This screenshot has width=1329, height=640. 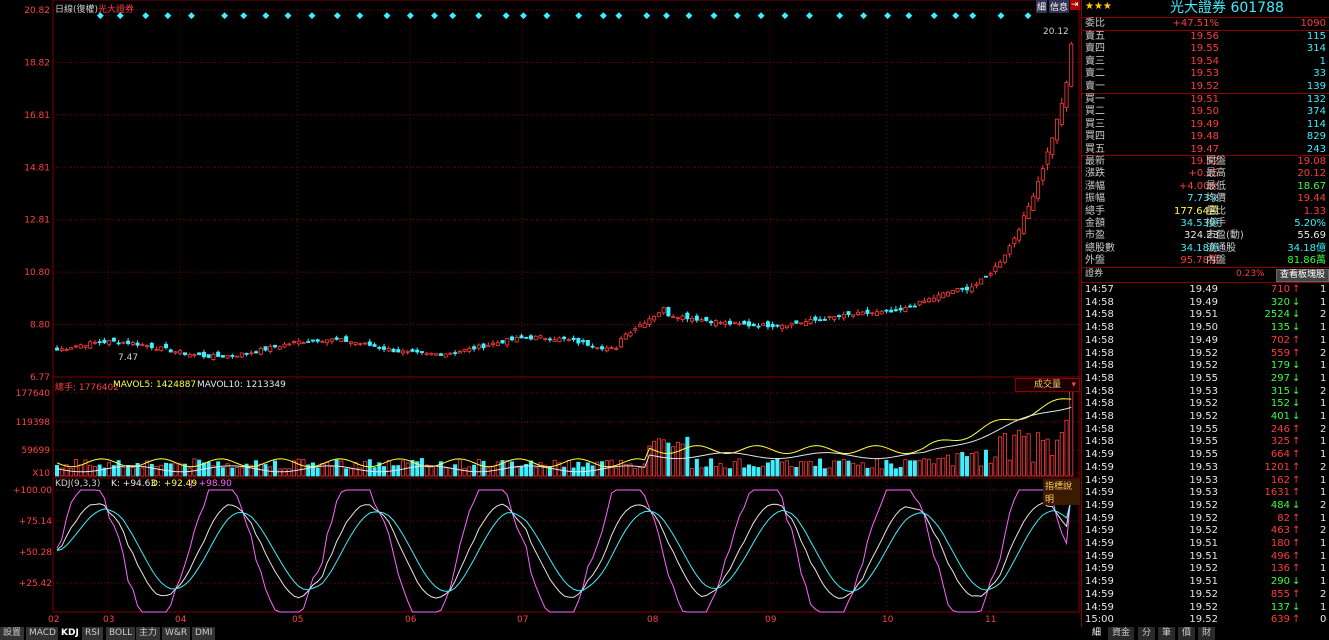 What do you see at coordinates (1042, 6) in the screenshot?
I see `detail-button: 細` at bounding box center [1042, 6].